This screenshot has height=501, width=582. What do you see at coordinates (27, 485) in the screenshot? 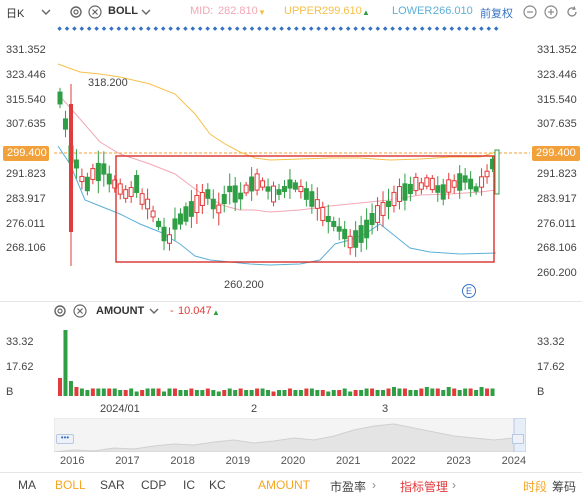
I see `tab-ma: MA` at bounding box center [27, 485].